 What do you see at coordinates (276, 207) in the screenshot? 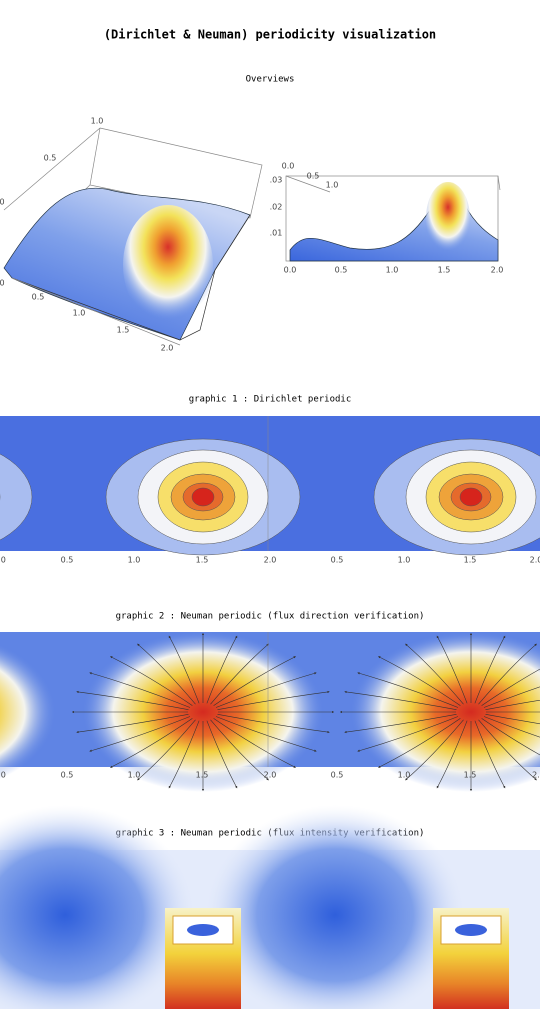
I see `tick-label: .02` at bounding box center [276, 207].